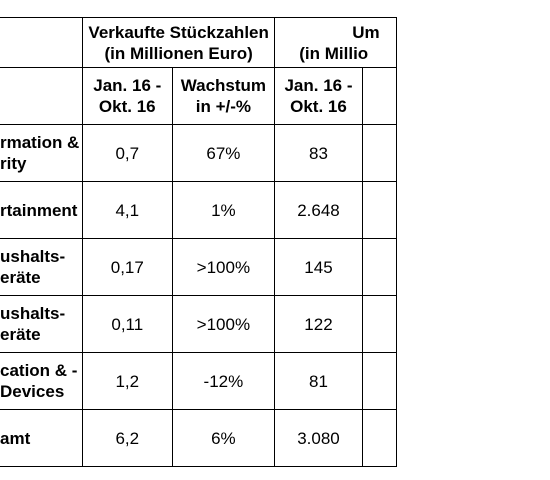 Image resolution: width=550 pixels, height=480 pixels. Describe the element at coordinates (223, 438) in the screenshot. I see `growth-cell: 6%` at that location.